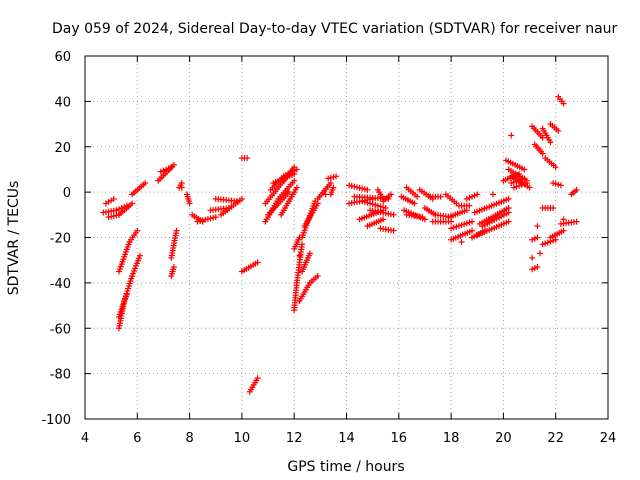 Image resolution: width=640 pixels, height=480 pixels. Describe the element at coordinates (60, 239) in the screenshot. I see `y-tick-label: -20` at that location.